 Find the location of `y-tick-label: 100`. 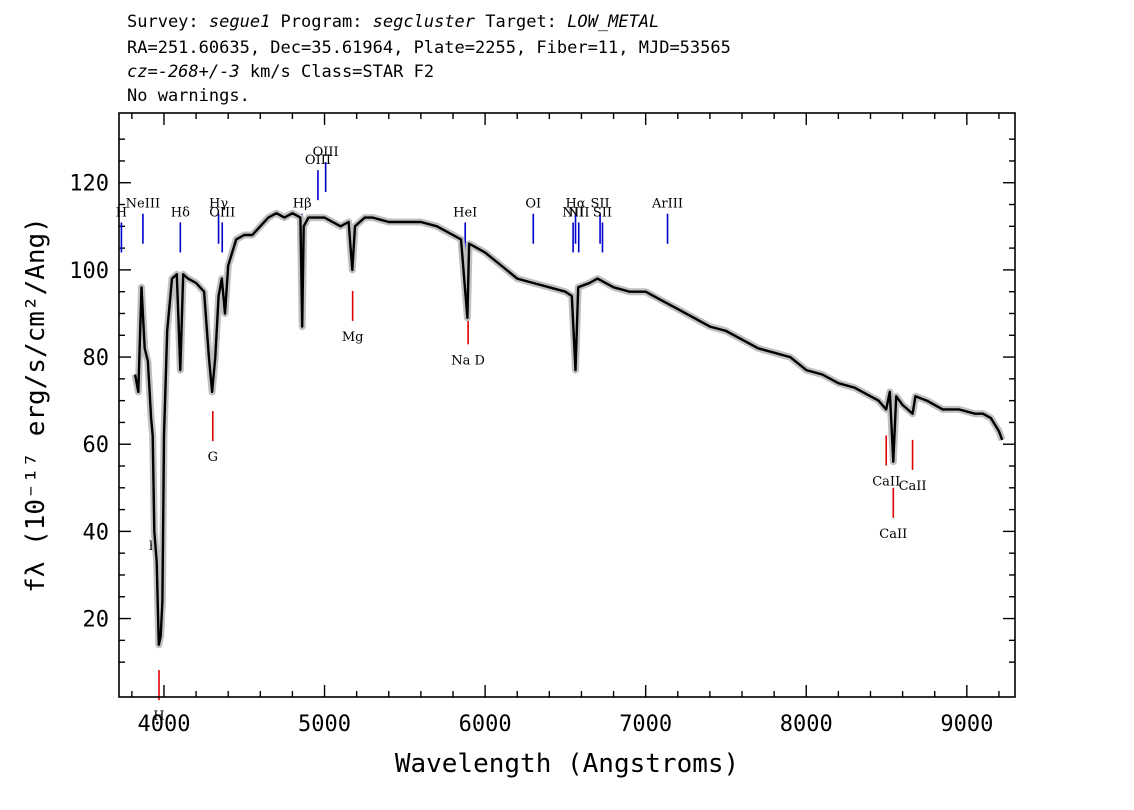

y-tick-label: 100 is located at coordinates (89, 271).